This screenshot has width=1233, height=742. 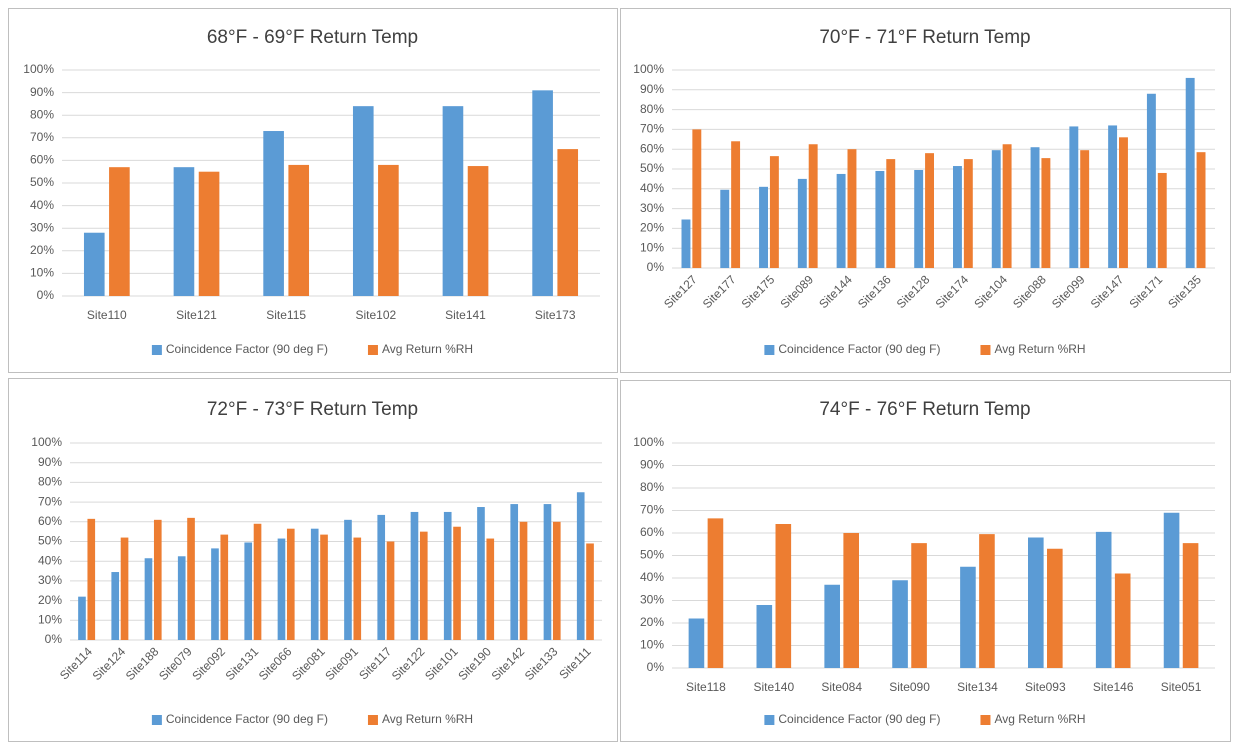 I want to click on x-tick-label: Site110, so click(x=107, y=315).